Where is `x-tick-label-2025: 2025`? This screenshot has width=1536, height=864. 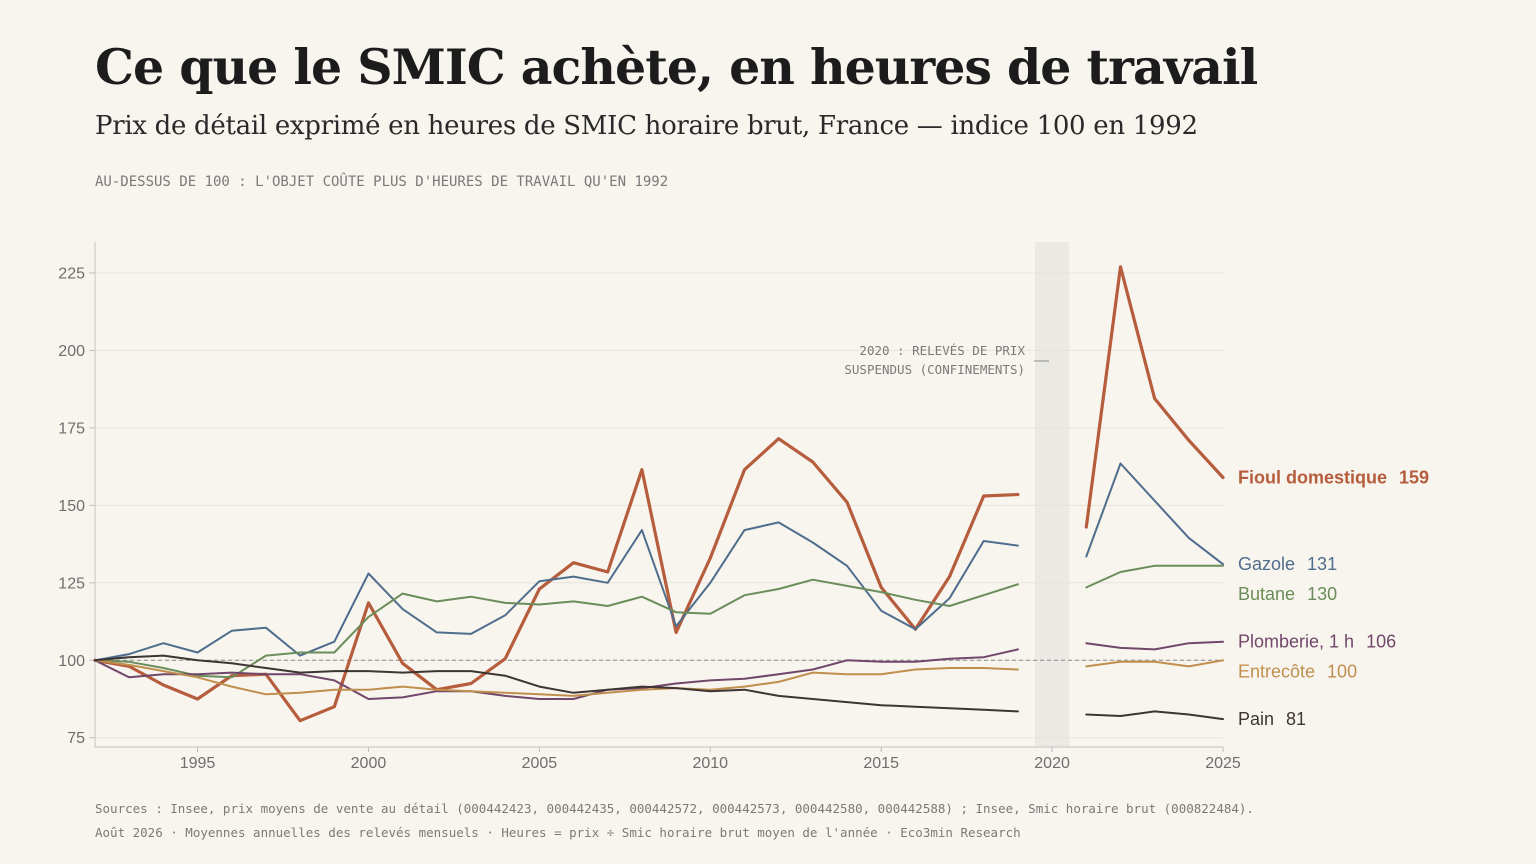
x-tick-label-2025: 2025 is located at coordinates (1223, 763).